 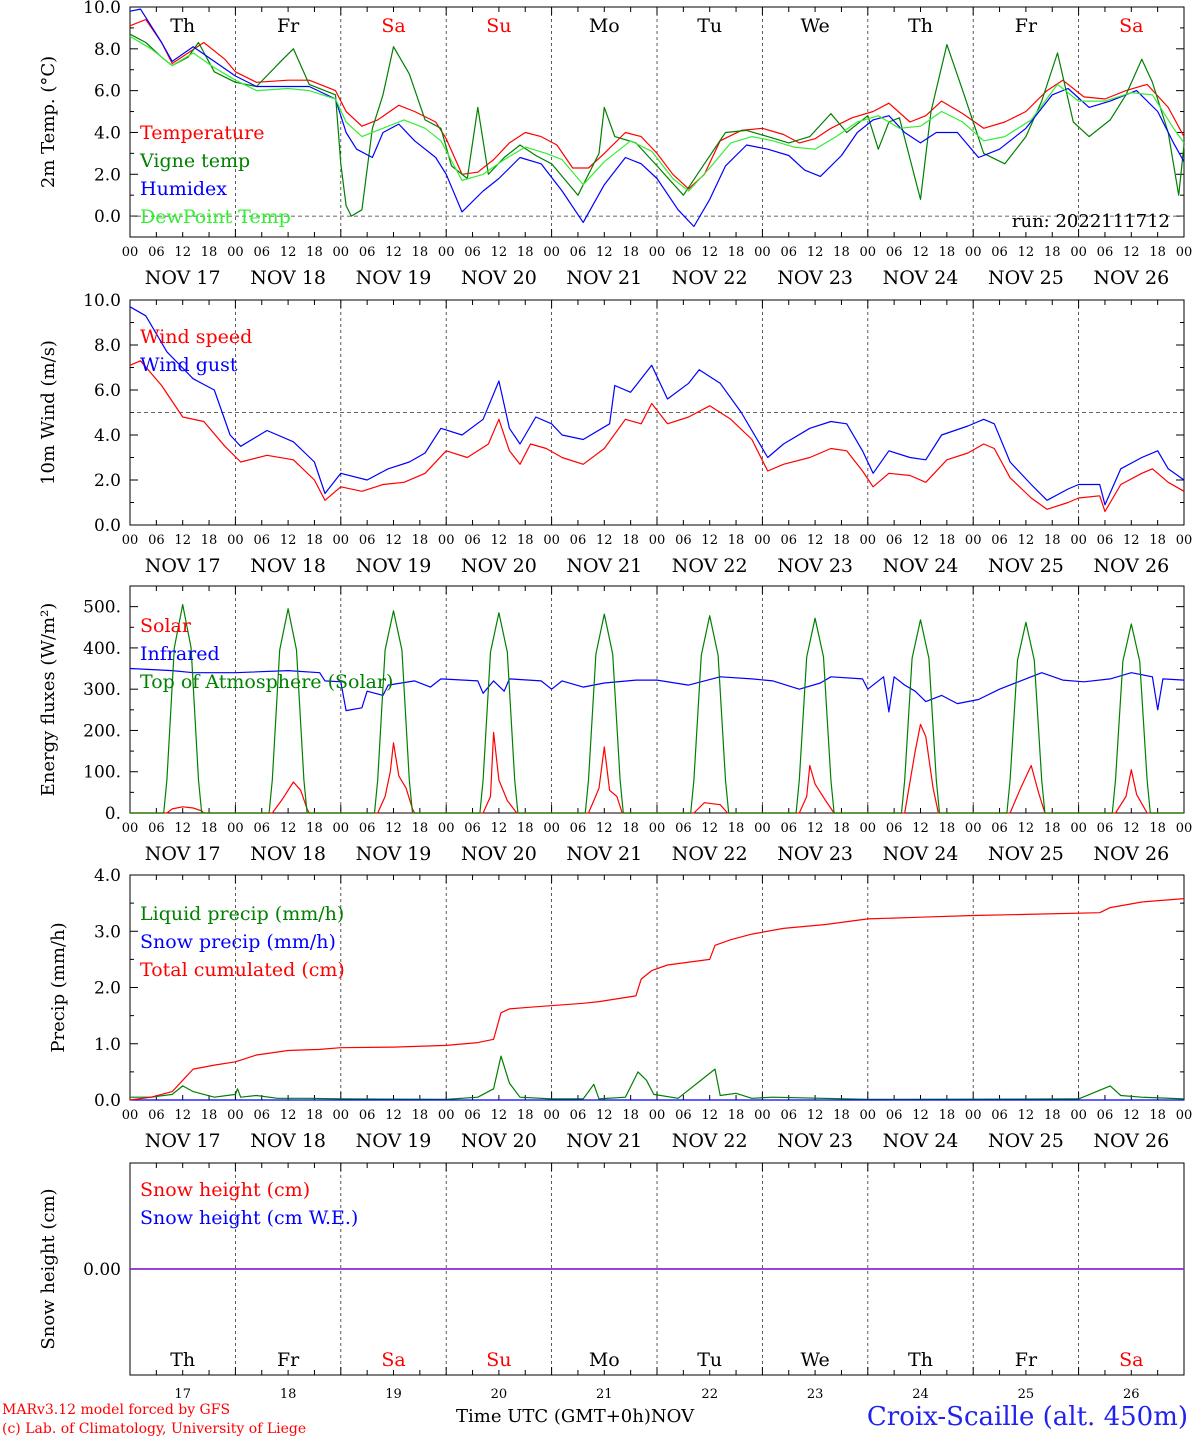 What do you see at coordinates (102, 731) in the screenshot?
I see `y-tick-label: 200.` at bounding box center [102, 731].